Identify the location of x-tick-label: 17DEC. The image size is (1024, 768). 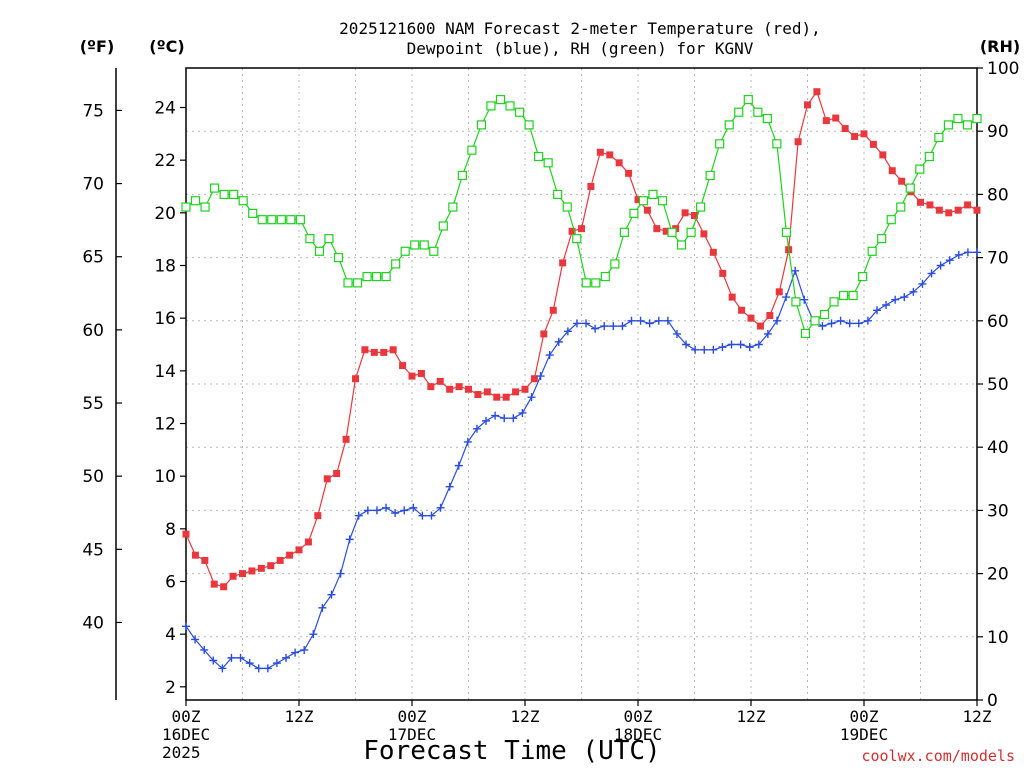
(412, 734).